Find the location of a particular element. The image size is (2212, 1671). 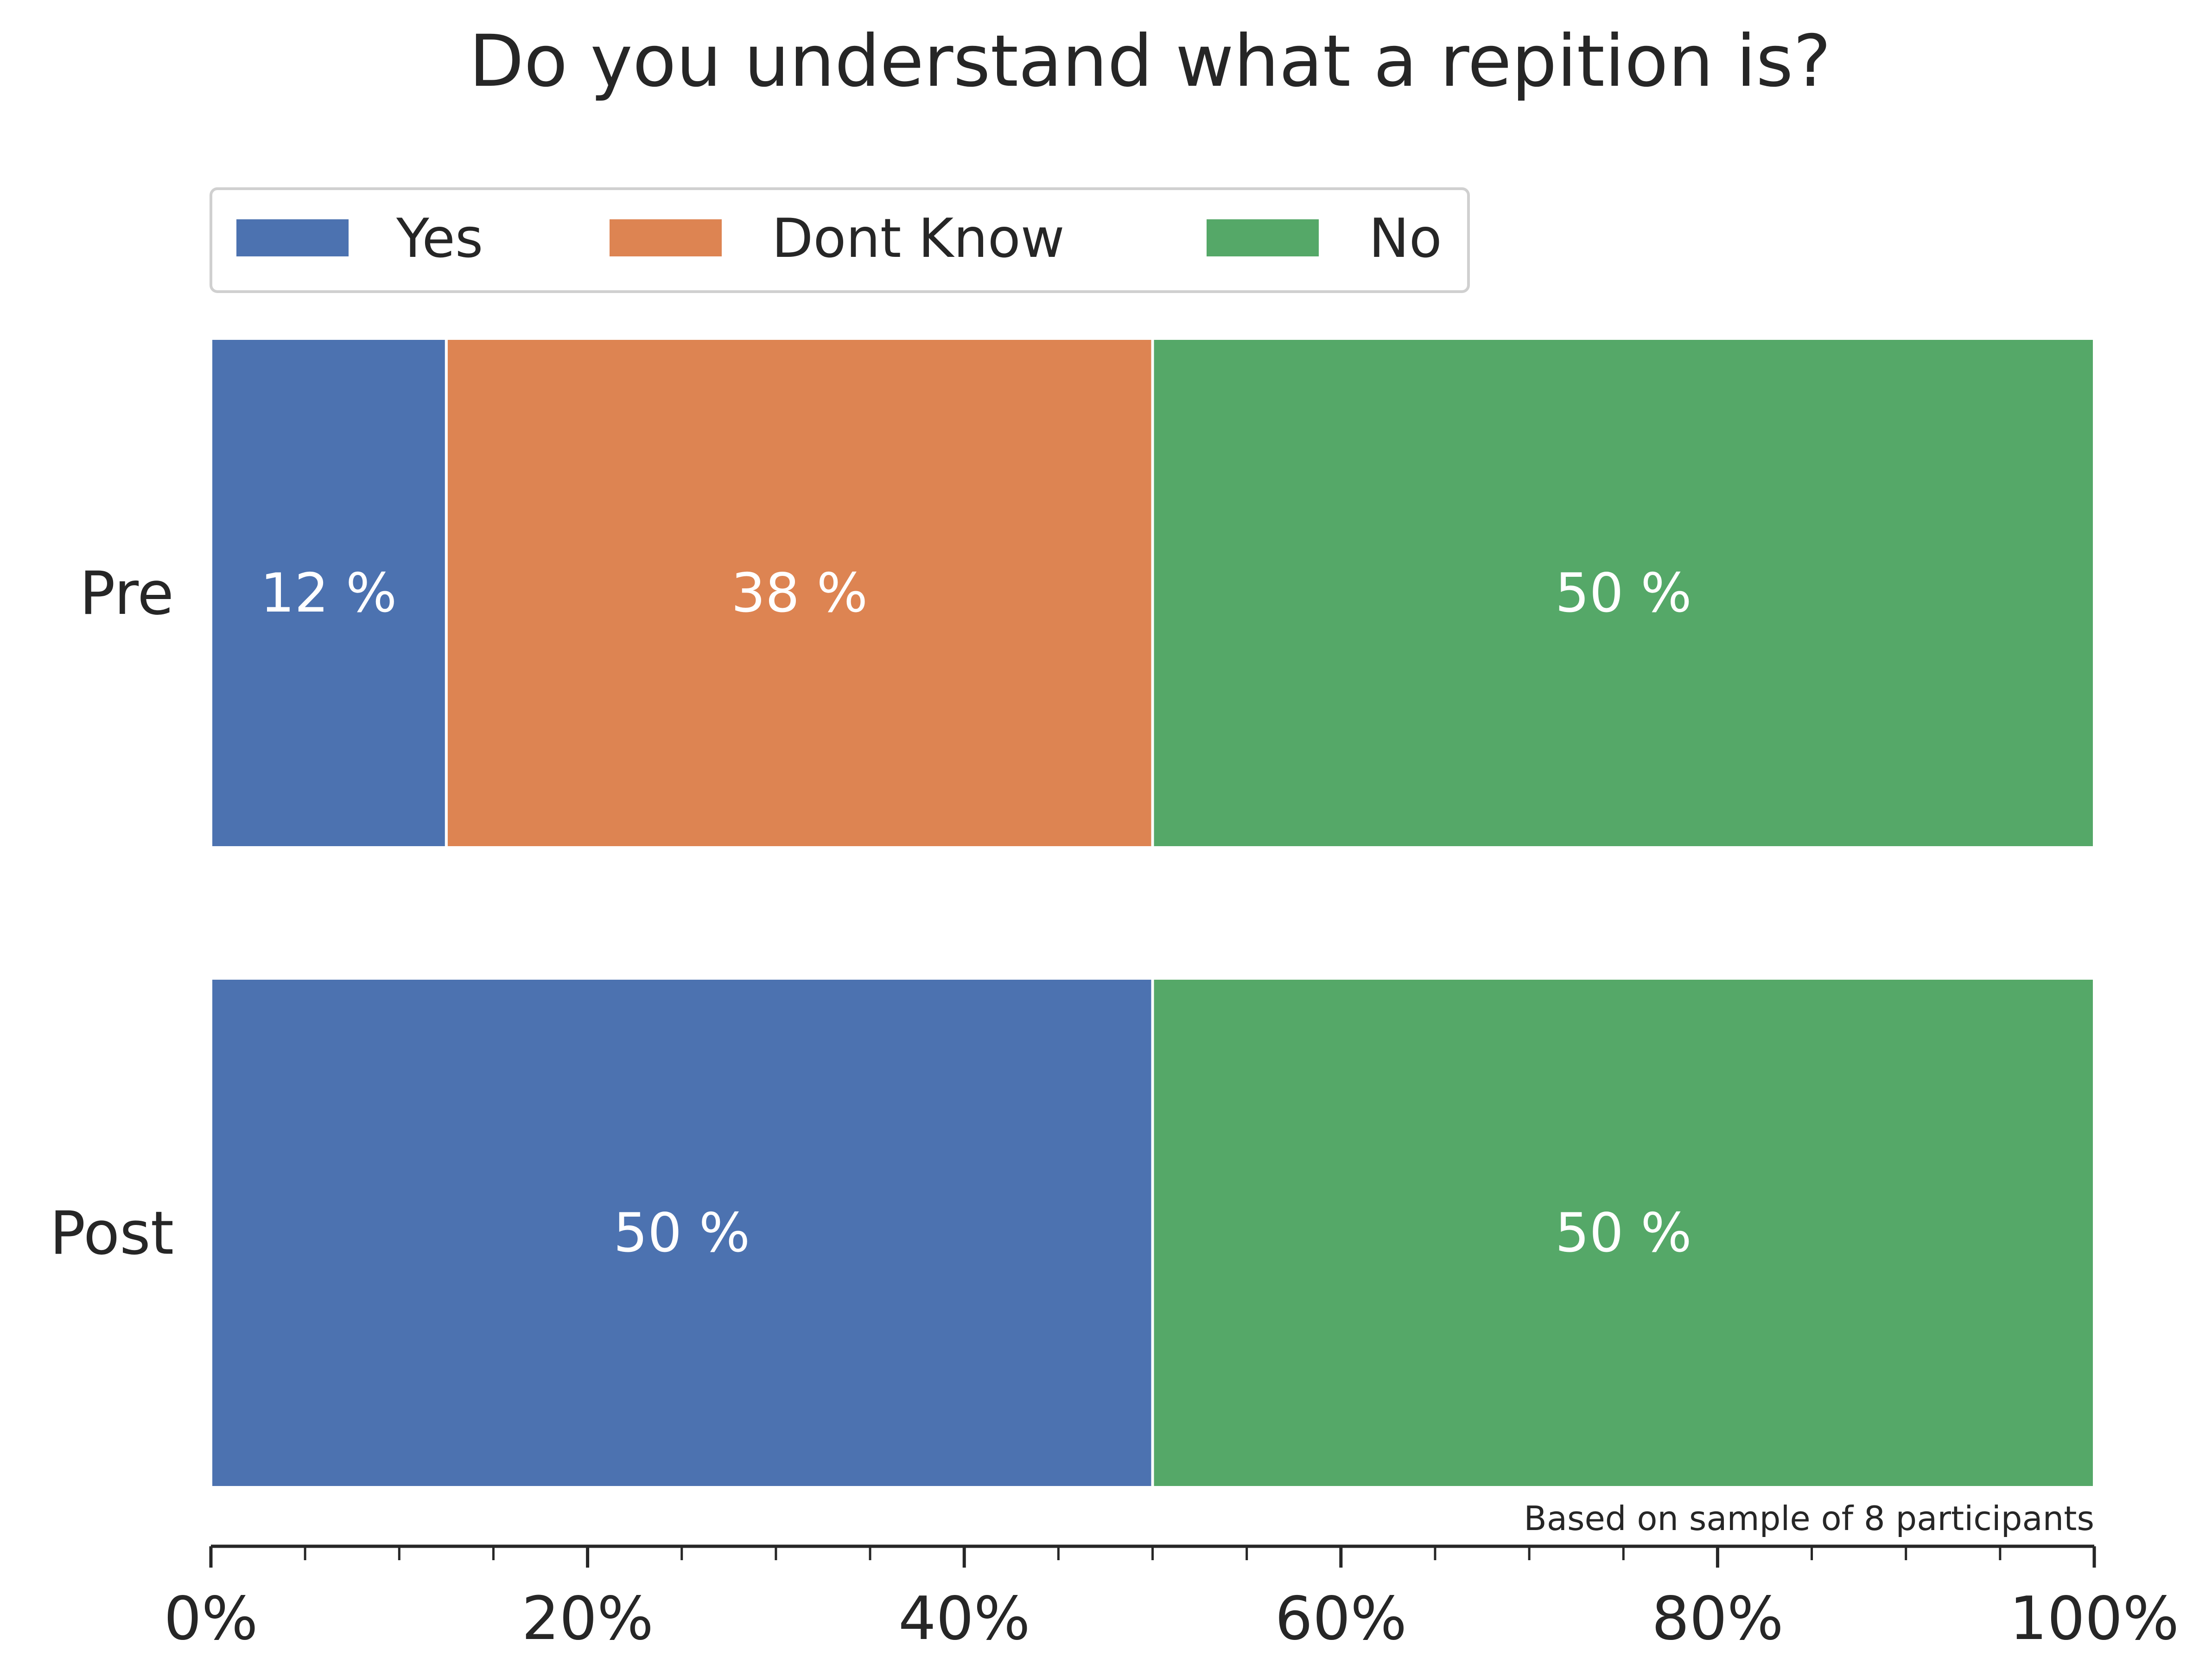

legend-label-yes: Yes is located at coordinates (439, 238).